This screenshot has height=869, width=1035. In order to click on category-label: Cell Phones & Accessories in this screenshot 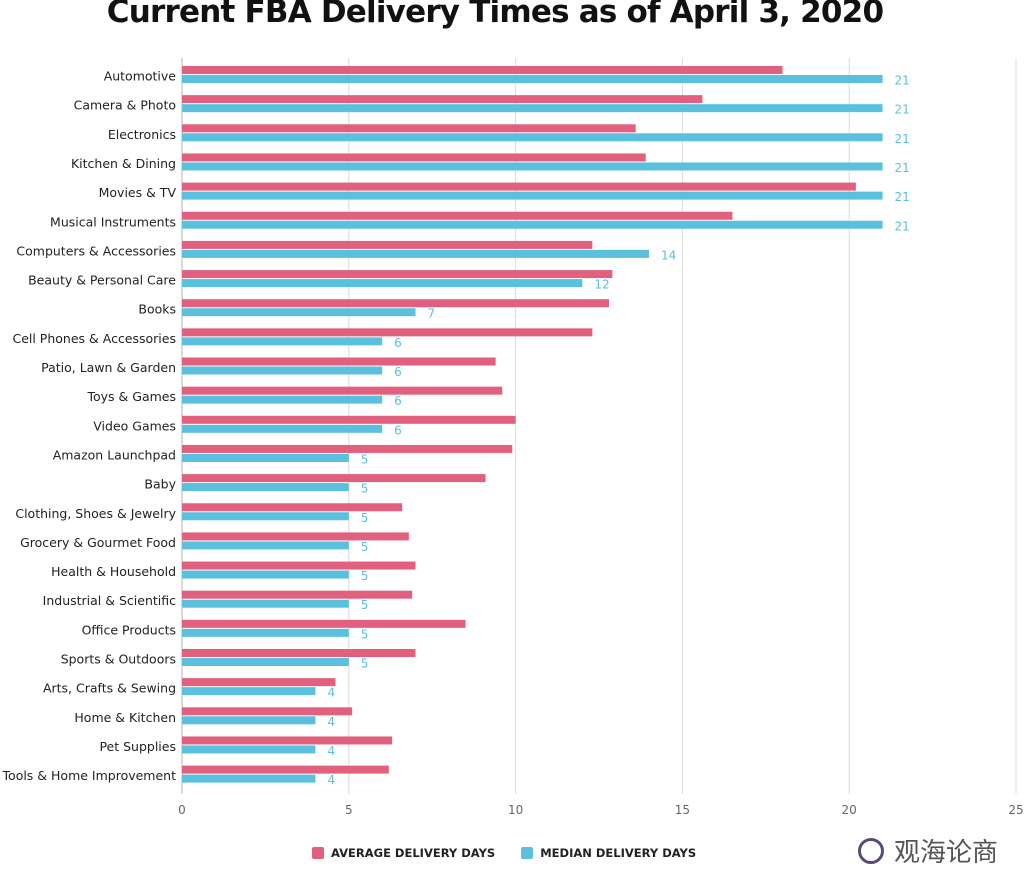, I will do `click(94, 338)`.